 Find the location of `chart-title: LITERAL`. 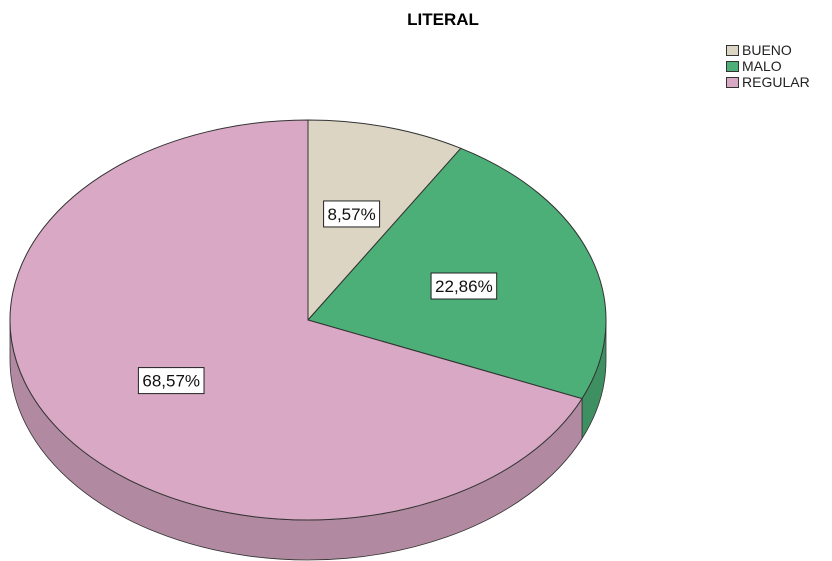

chart-title: LITERAL is located at coordinates (443, 19).